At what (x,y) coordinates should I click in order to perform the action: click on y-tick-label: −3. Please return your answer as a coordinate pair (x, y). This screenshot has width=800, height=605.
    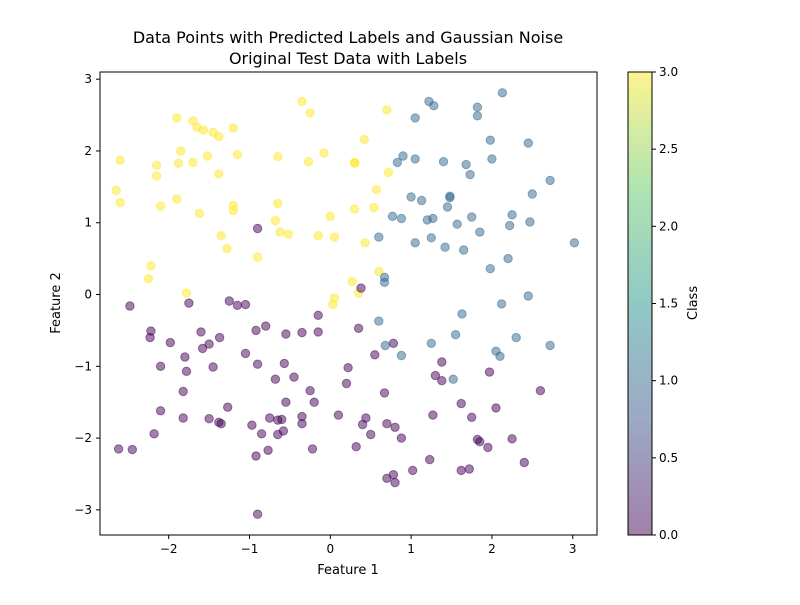
    Looking at the image, I should click on (83, 510).